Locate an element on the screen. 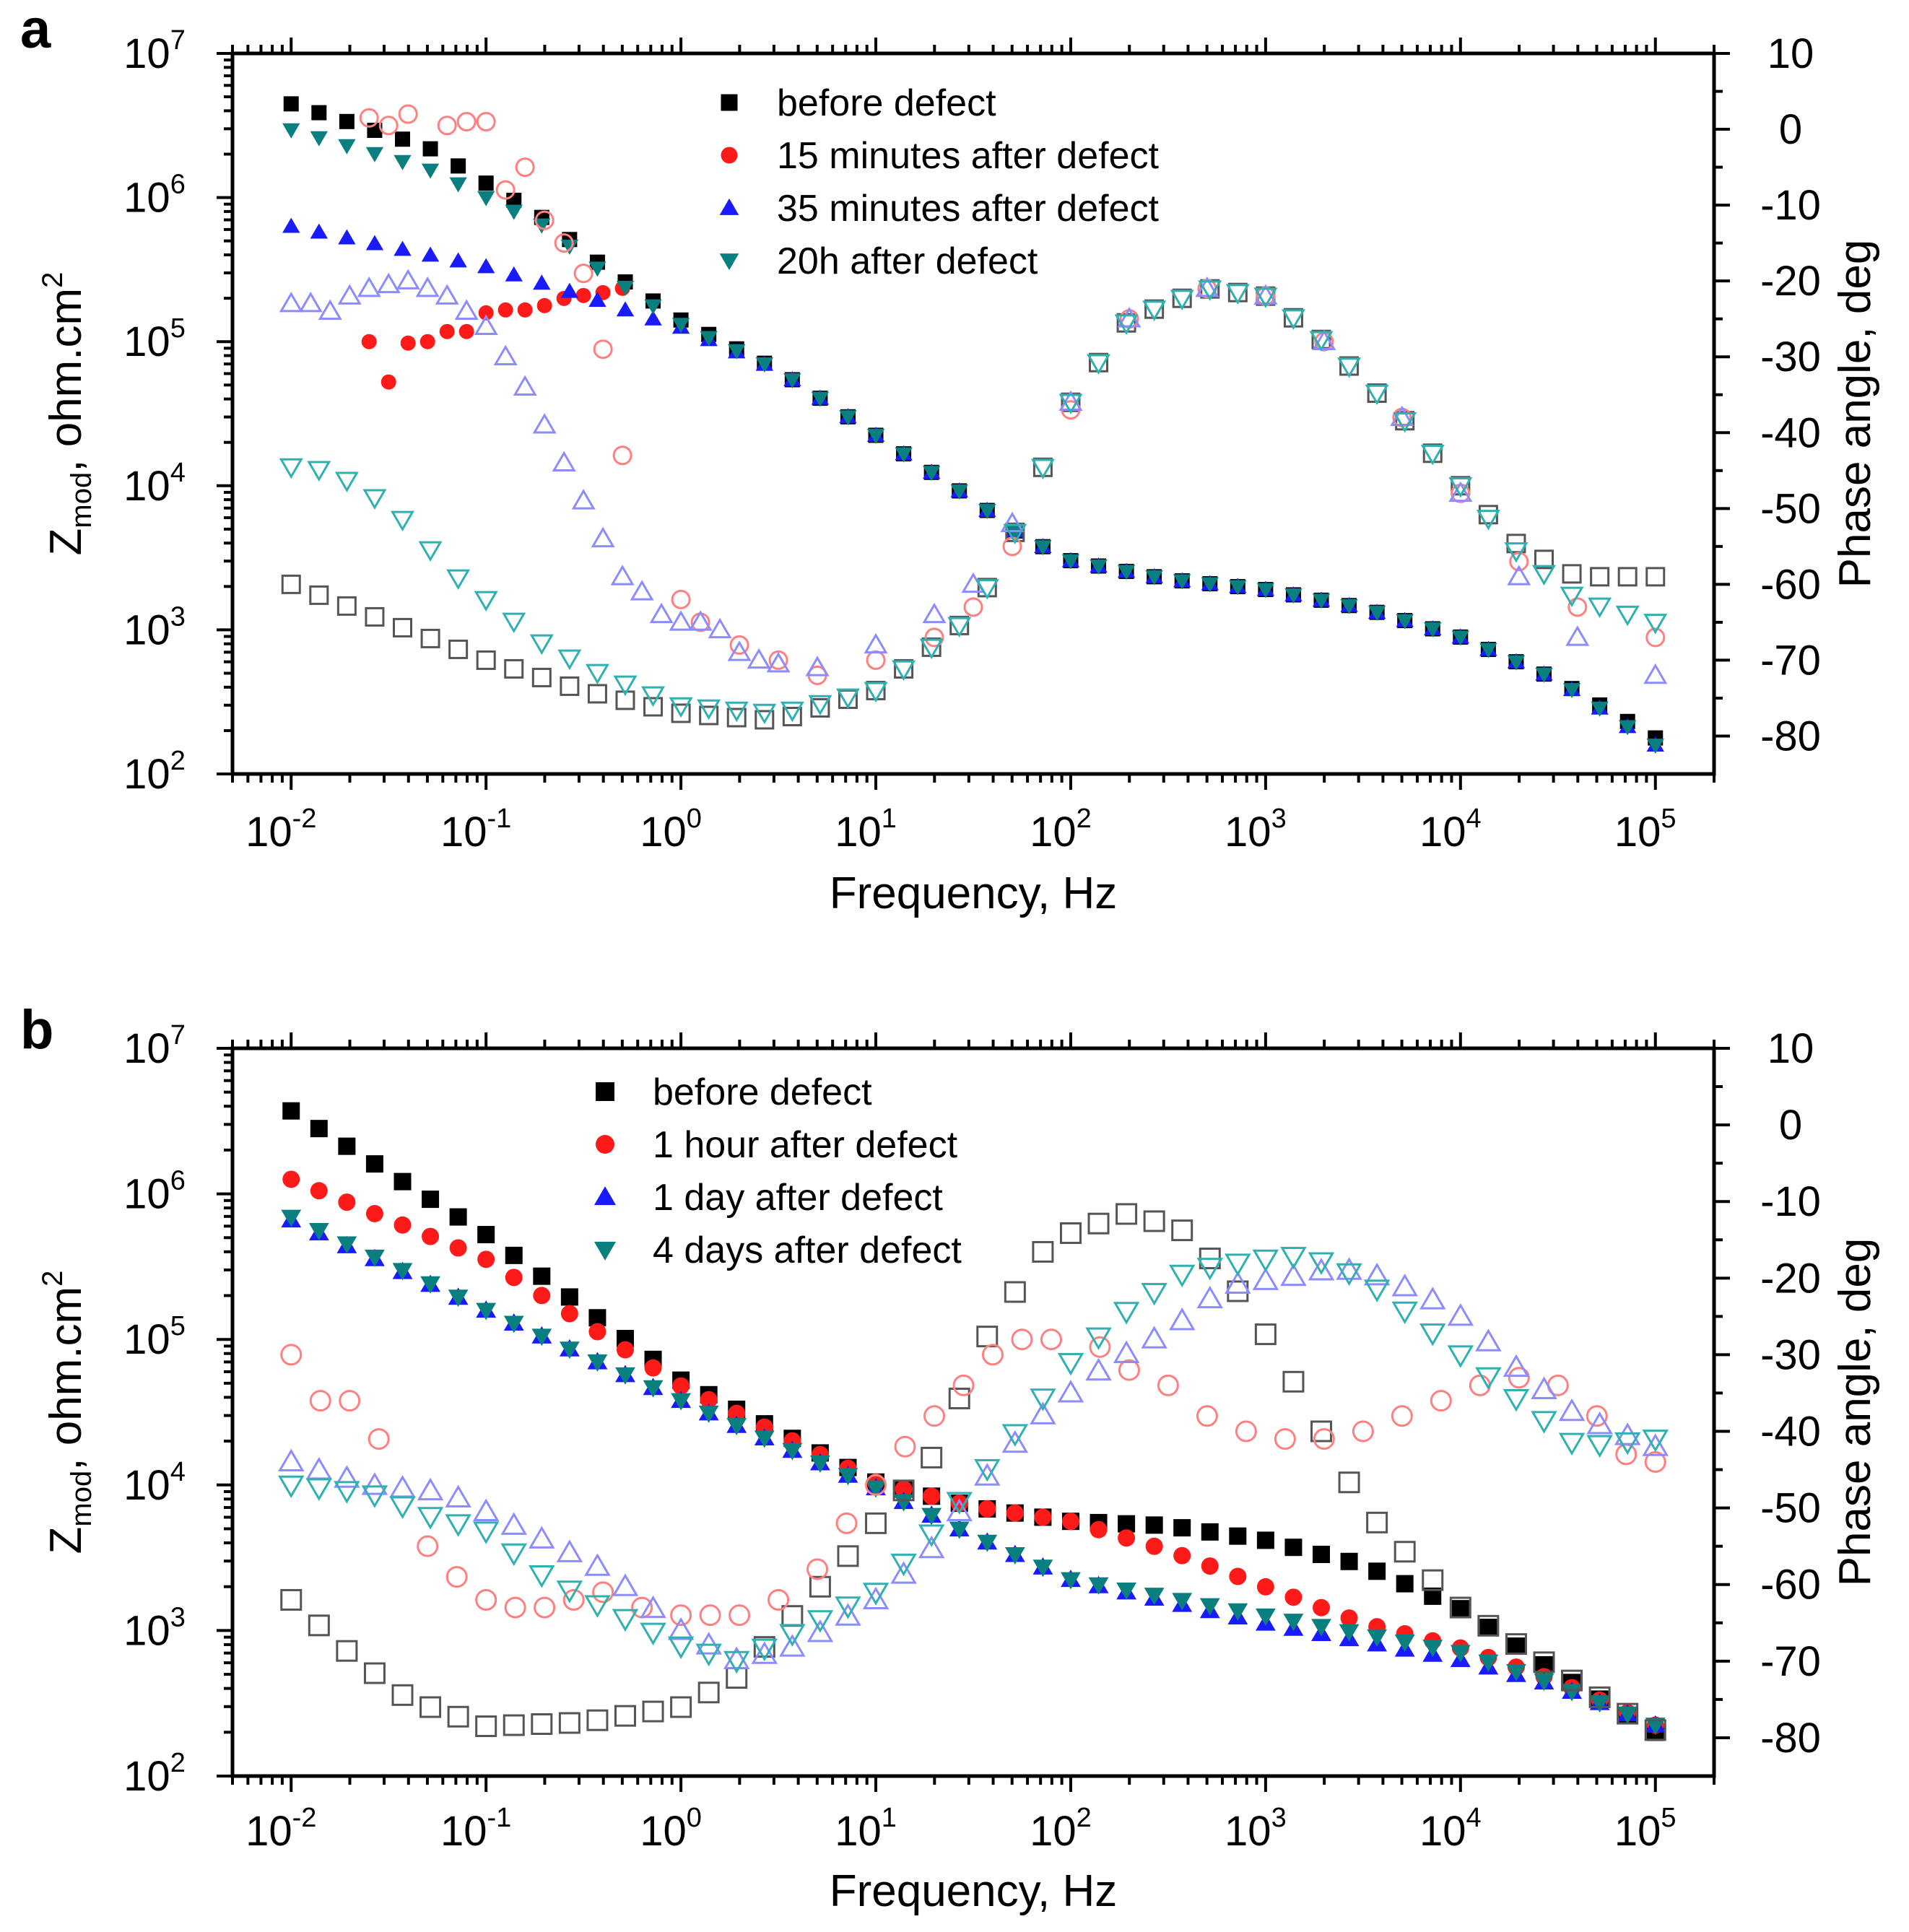  legend-label: before defect is located at coordinates (886, 103).